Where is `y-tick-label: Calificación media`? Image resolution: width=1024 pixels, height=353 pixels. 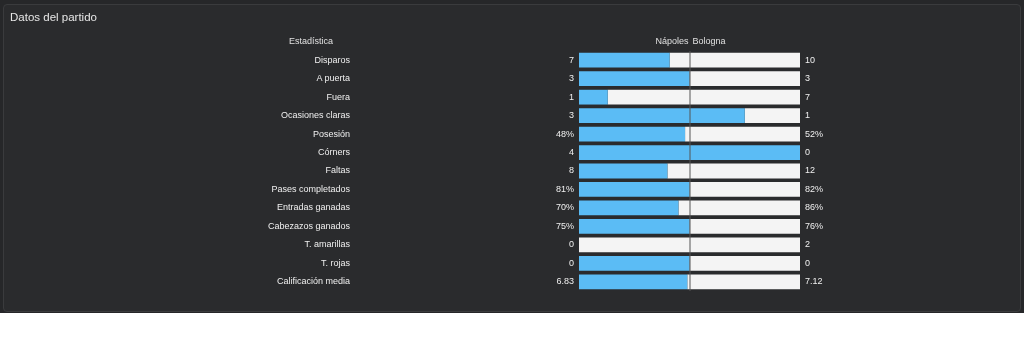
y-tick-label: Calificación media is located at coordinates (313, 281).